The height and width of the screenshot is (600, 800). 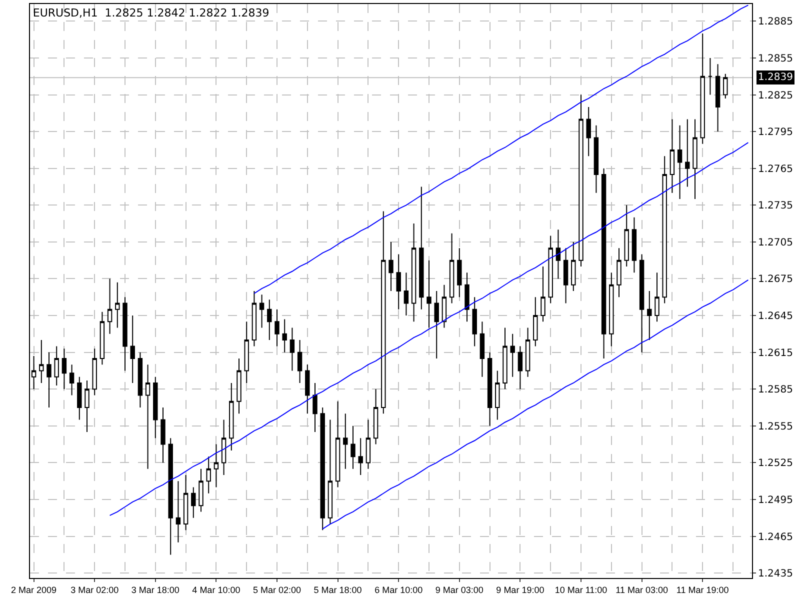 What do you see at coordinates (520, 589) in the screenshot?
I see `x-tick-label: 9 Mar 19:00` at bounding box center [520, 589].